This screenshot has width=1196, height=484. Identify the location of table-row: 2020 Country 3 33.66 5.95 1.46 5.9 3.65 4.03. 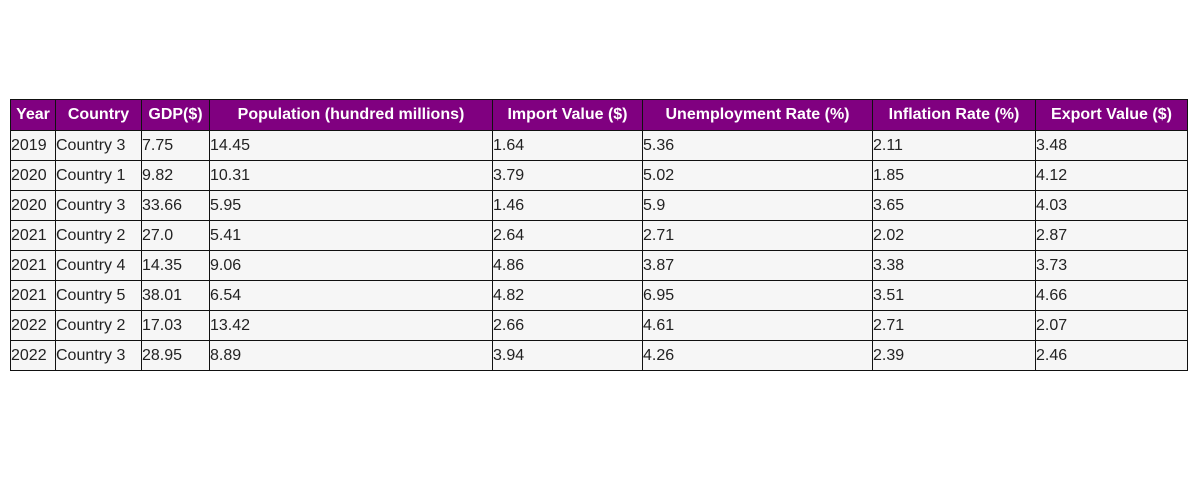
(599, 205).